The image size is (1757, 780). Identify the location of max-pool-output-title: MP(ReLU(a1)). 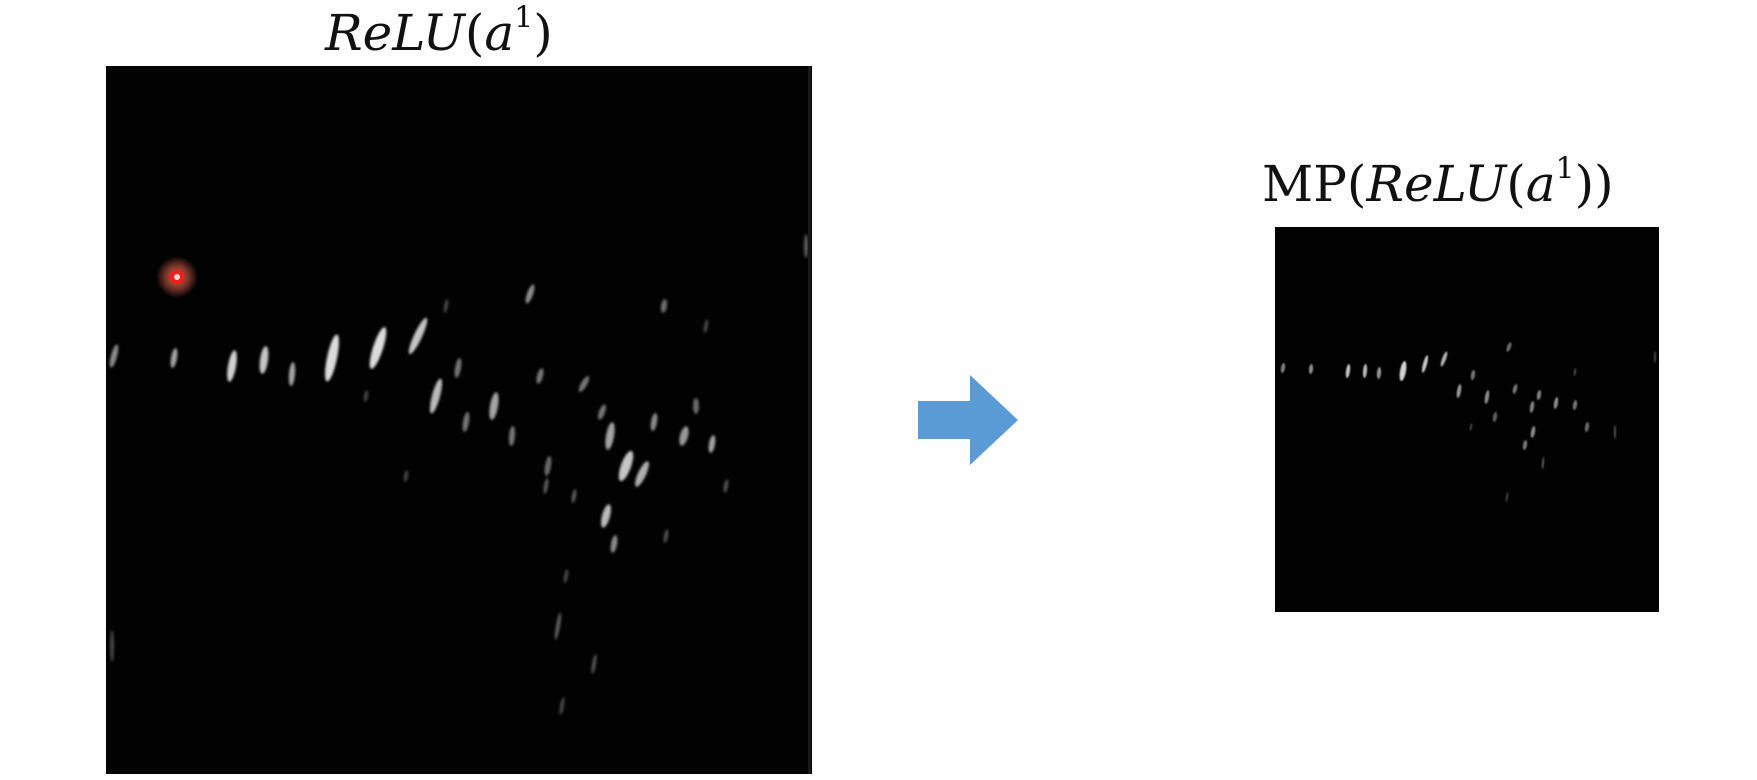
(1438, 181).